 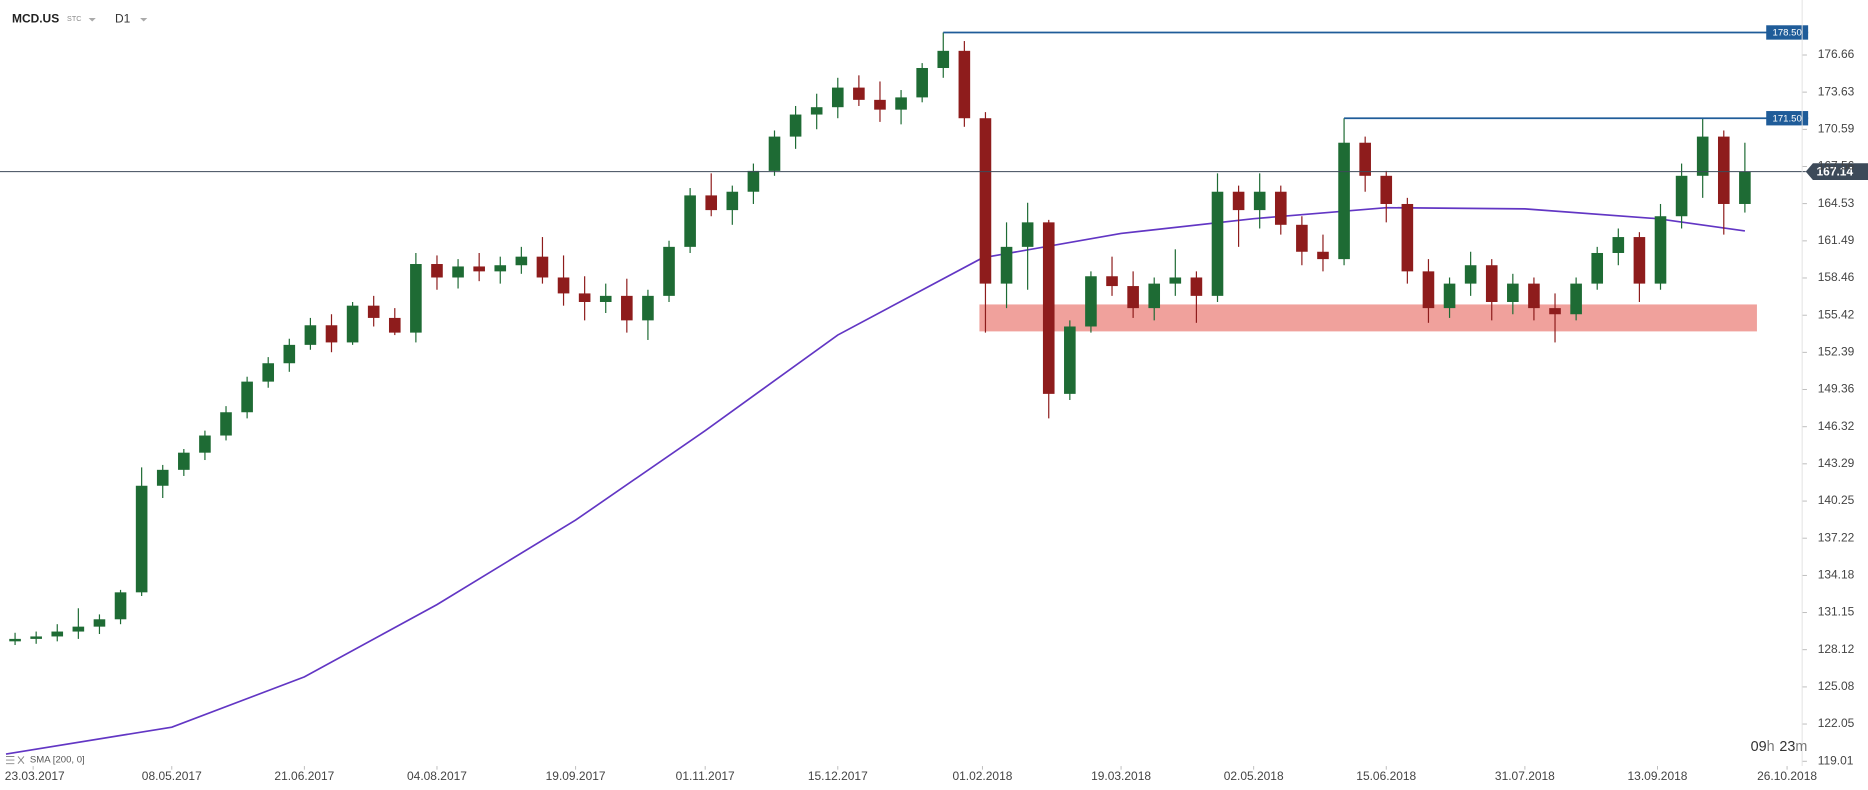 I want to click on indicator-icons, so click(x=15, y=760).